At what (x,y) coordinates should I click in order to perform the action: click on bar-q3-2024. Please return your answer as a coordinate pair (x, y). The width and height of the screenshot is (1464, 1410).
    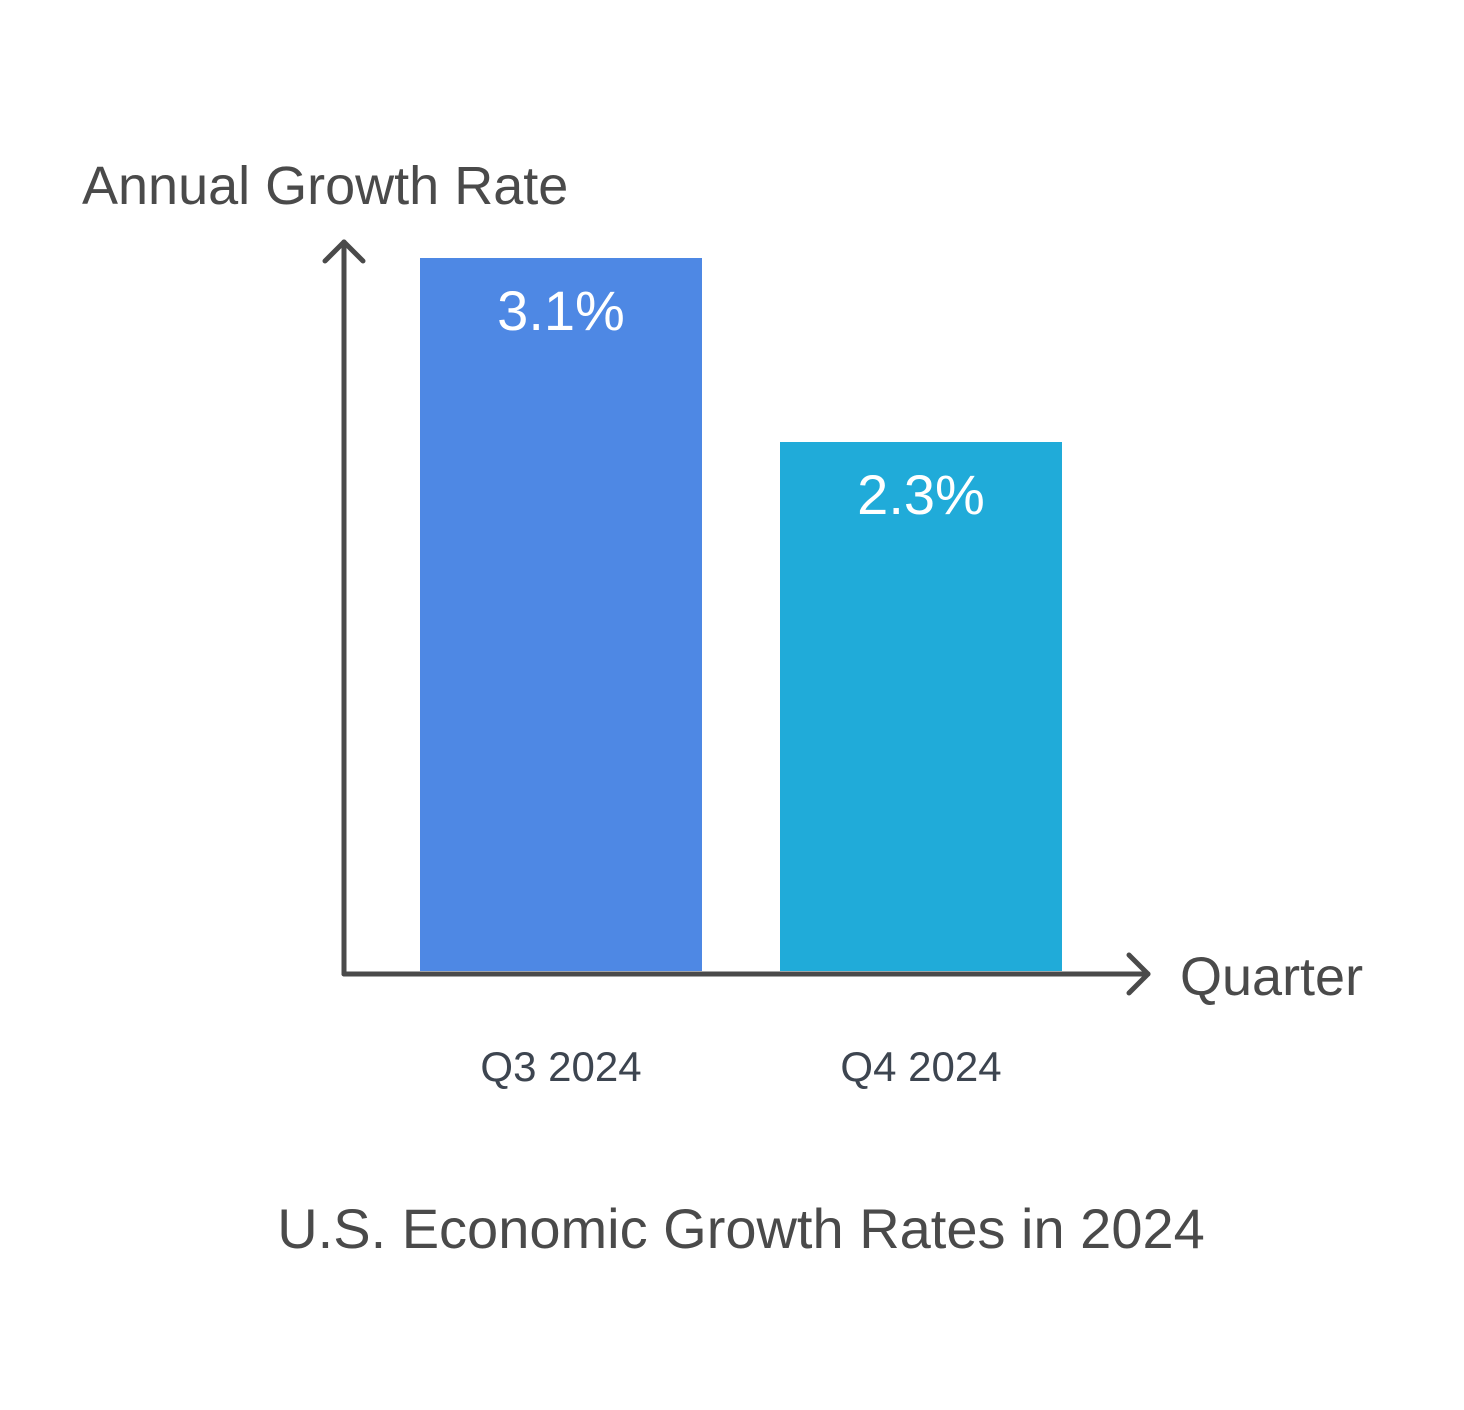
    Looking at the image, I should click on (561, 614).